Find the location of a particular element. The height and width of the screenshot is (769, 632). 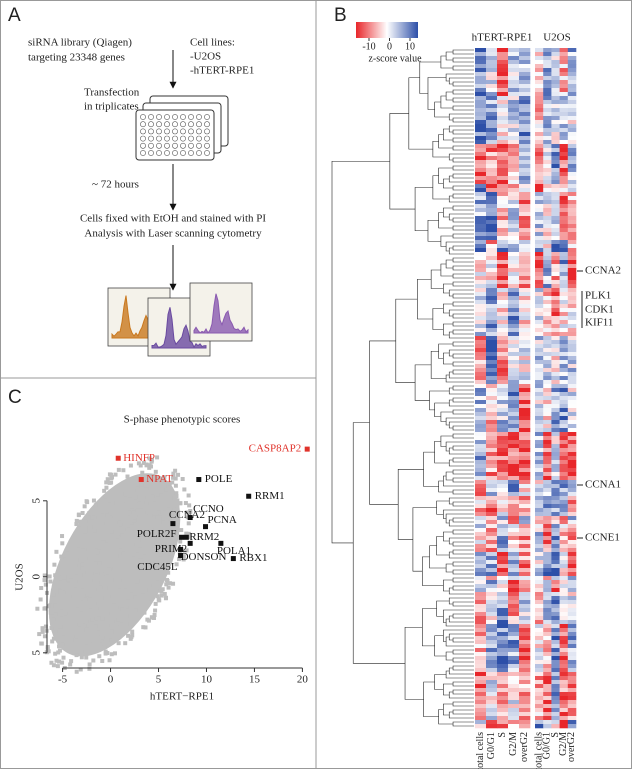

point is located at coordinates (307, 449).